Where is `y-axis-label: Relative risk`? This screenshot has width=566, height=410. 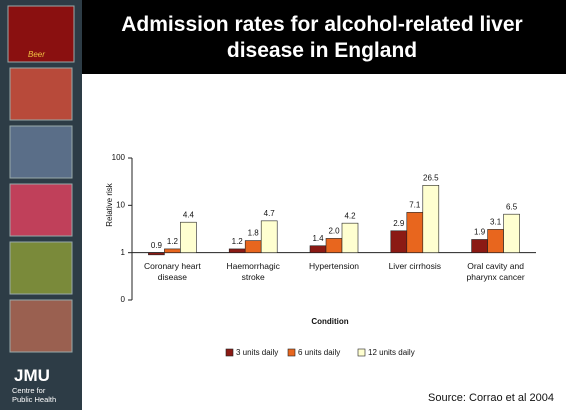
y-axis-label: Relative risk is located at coordinates (109, 204).